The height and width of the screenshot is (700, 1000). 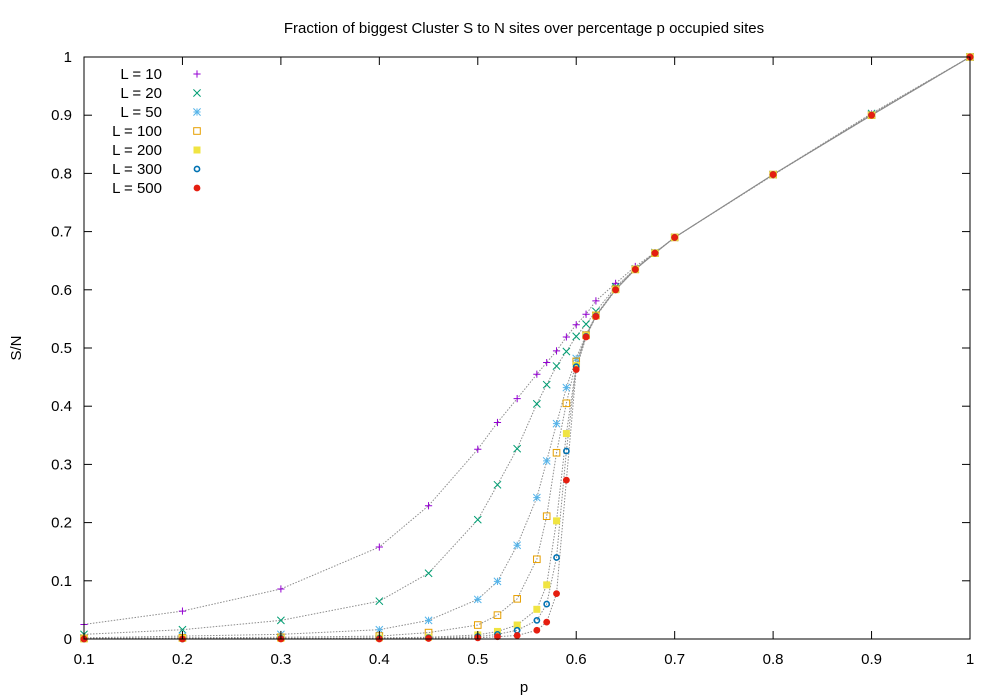 I want to click on x-tick-label: 0.5, so click(x=477, y=659).